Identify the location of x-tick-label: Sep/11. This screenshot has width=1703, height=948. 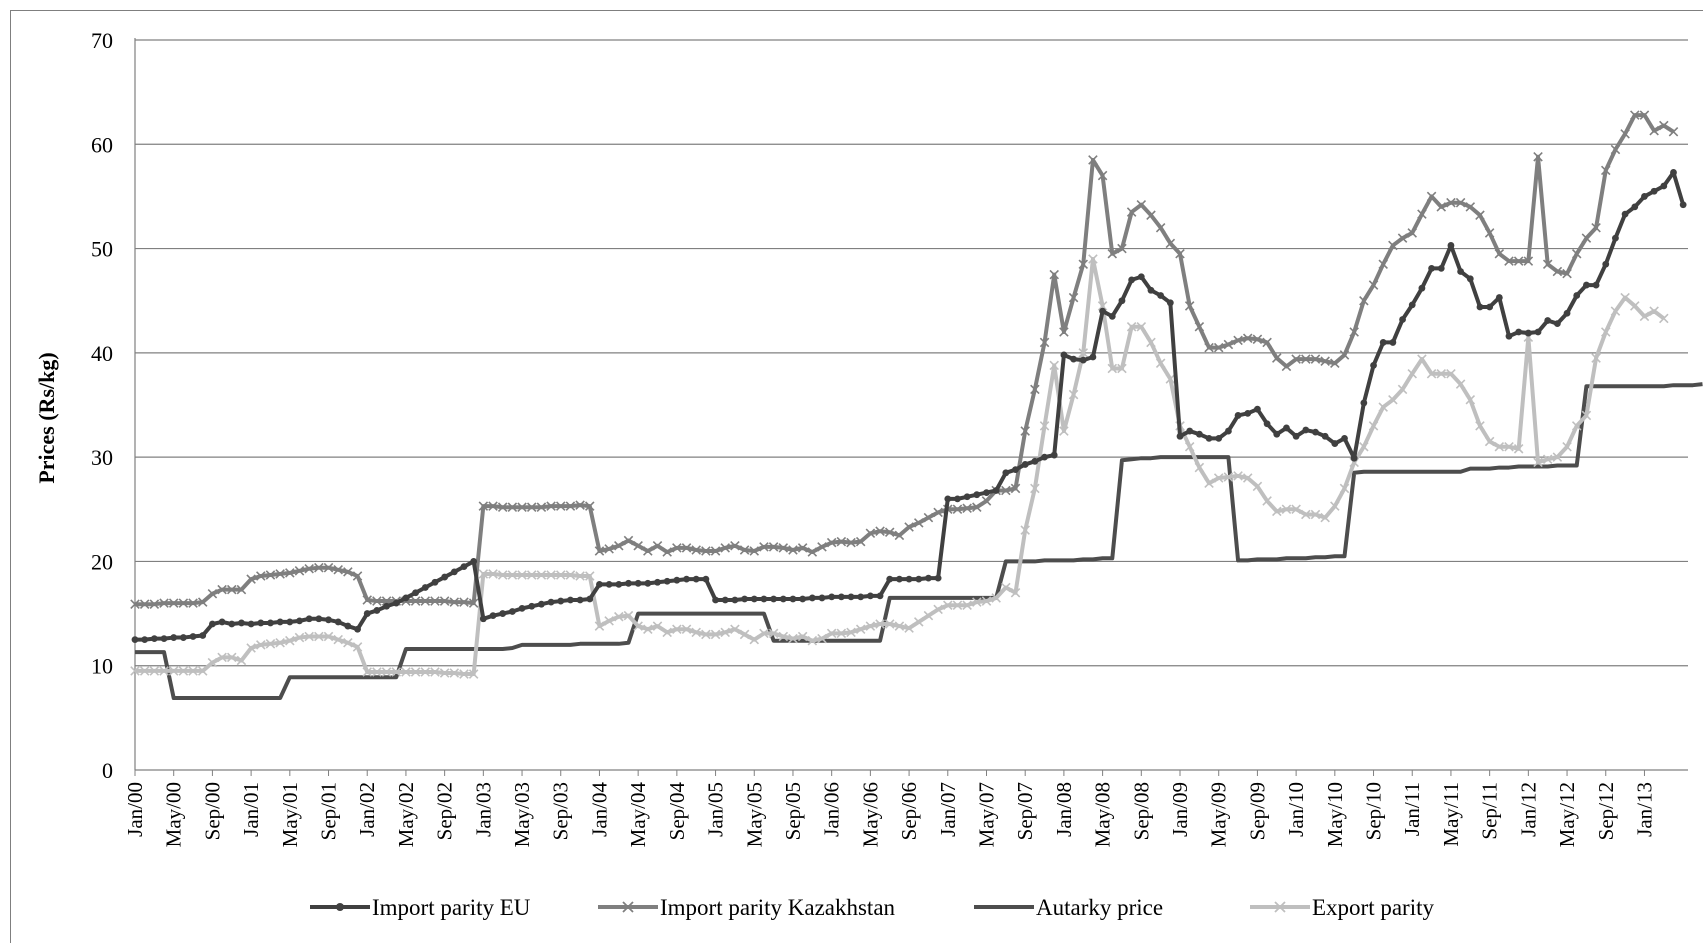
(1490, 811).